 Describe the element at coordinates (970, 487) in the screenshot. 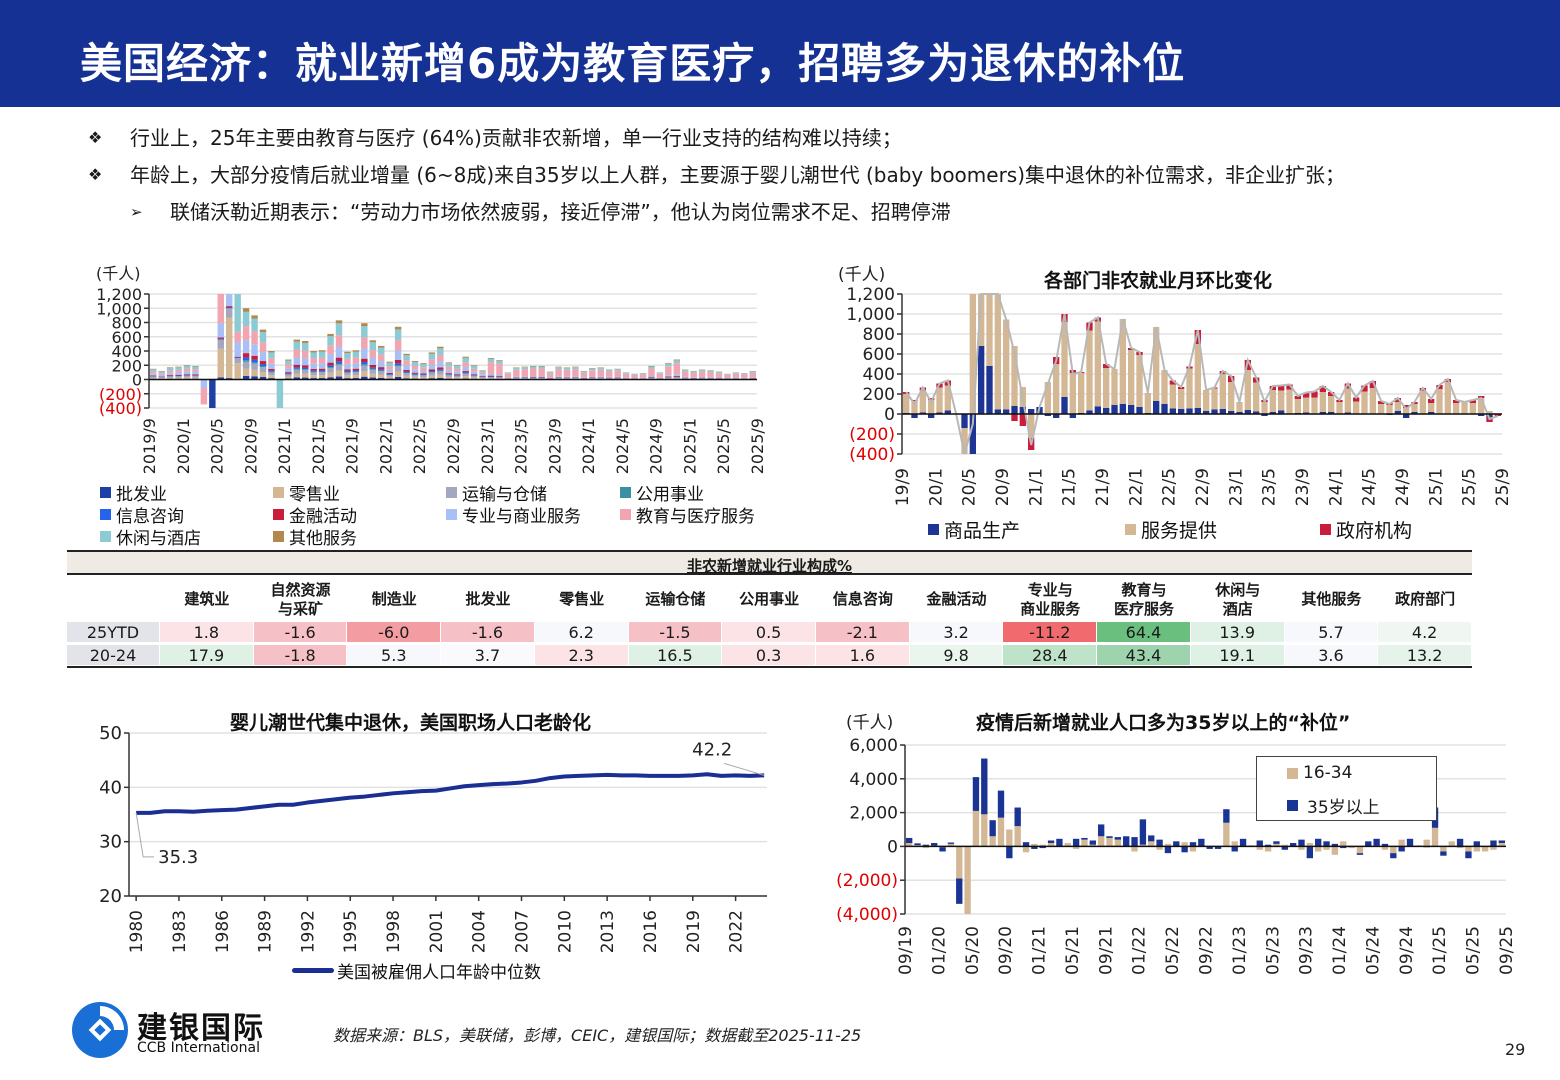

I see `x-tick-label: 20/5` at that location.